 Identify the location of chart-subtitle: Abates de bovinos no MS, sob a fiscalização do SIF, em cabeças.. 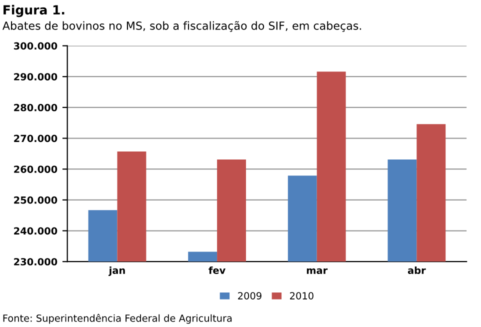
(182, 26).